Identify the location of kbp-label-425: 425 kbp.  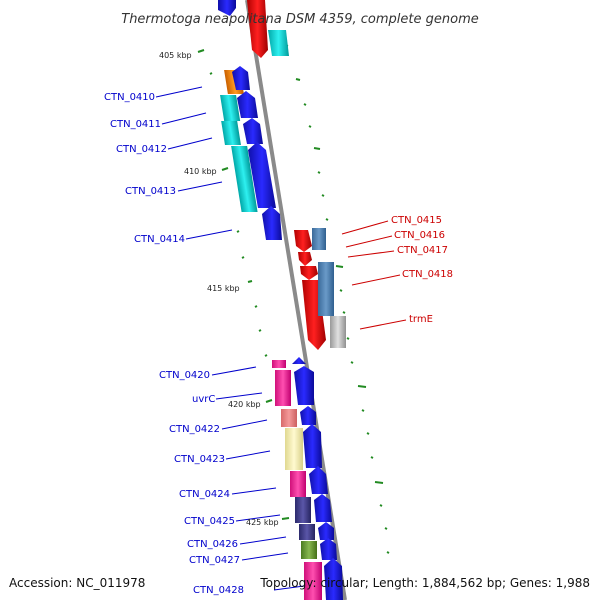
(262, 522).